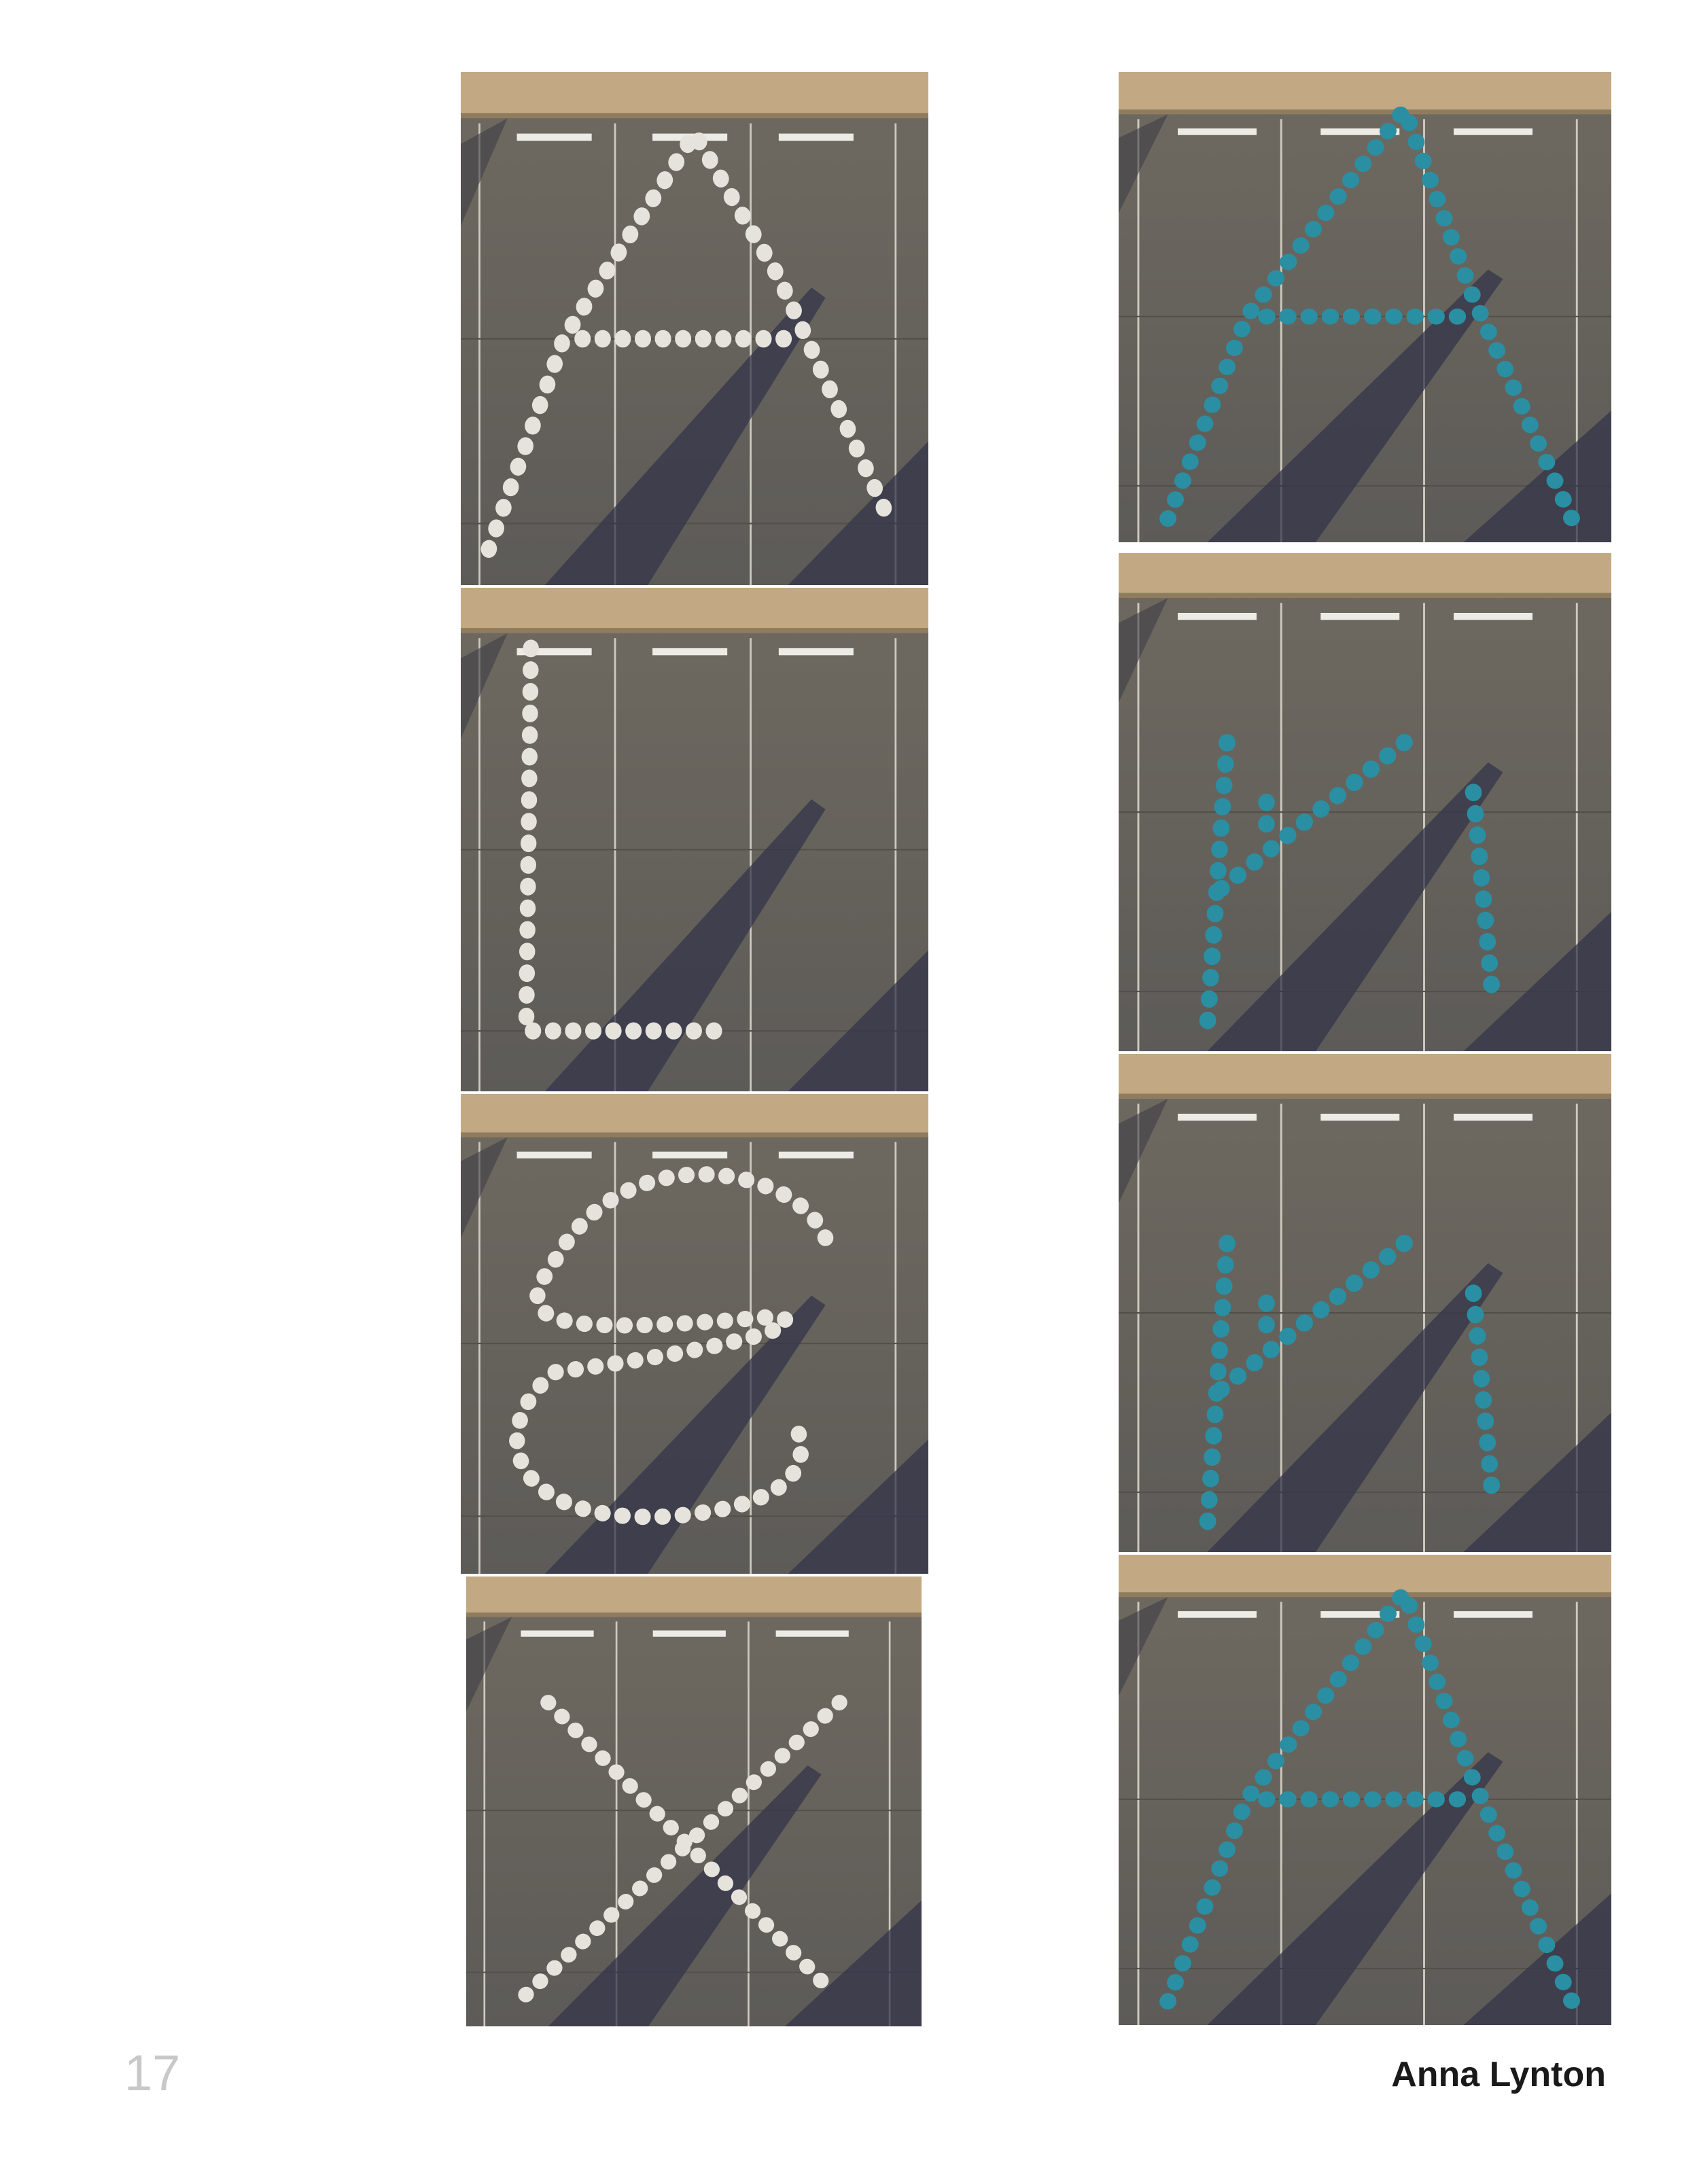 The image size is (1699, 2184). I want to click on author: Anna Lynton, so click(1498, 2074).